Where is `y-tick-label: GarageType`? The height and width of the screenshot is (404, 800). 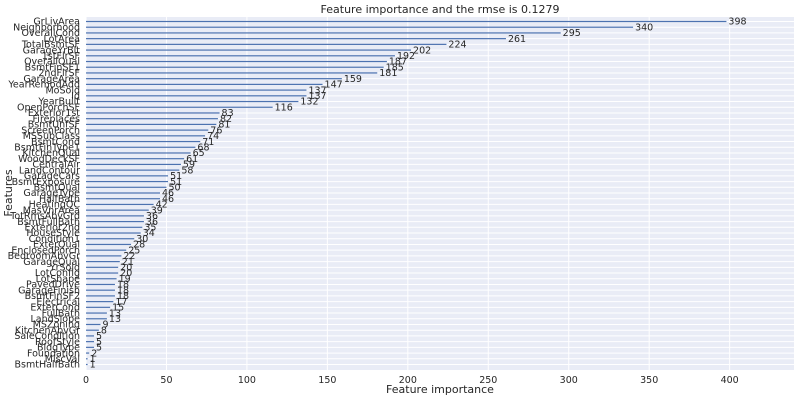 y-tick-label: GarageType is located at coordinates (51, 193).